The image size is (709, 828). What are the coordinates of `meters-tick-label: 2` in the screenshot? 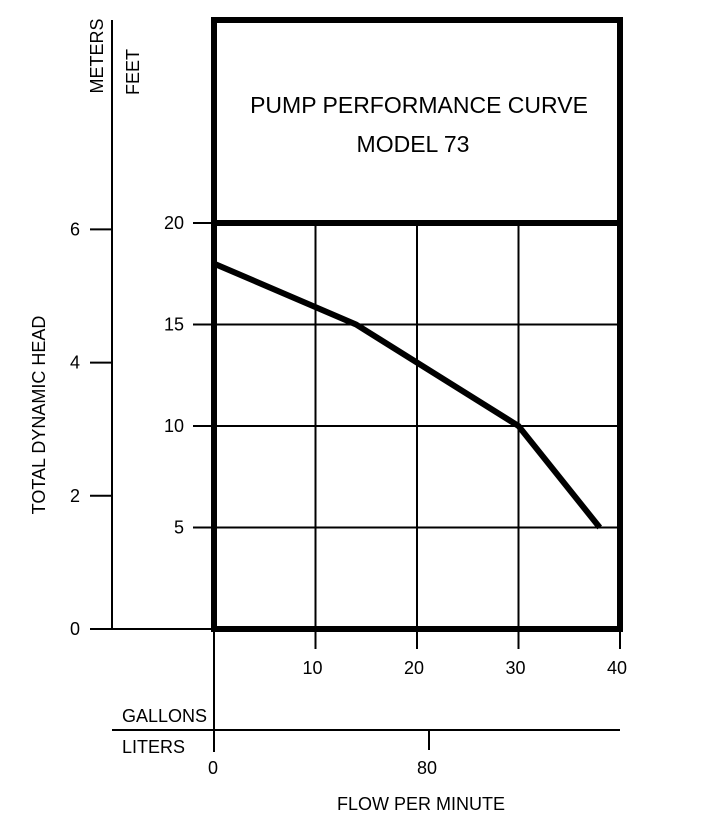 It's located at (75, 496).